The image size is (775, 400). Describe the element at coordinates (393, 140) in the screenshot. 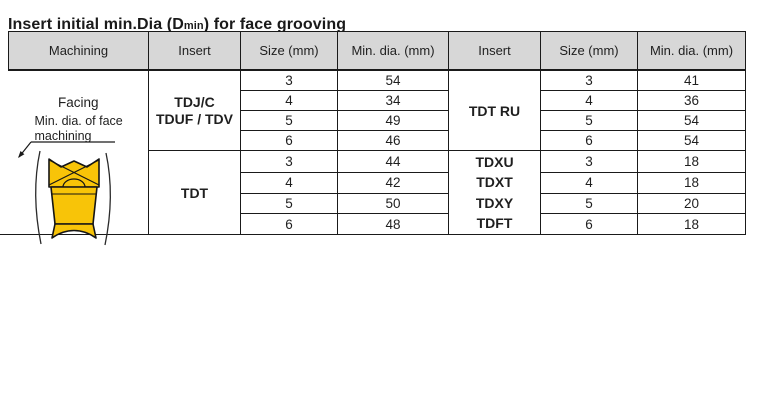

I see `min-dia-cell: 46` at that location.